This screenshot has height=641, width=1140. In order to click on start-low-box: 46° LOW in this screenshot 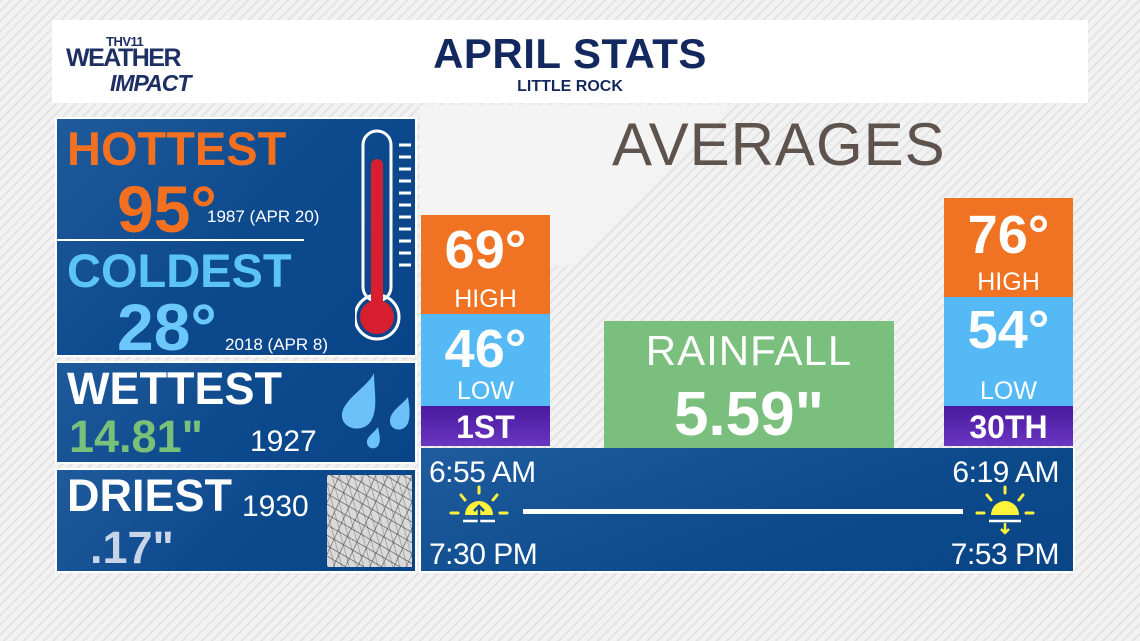, I will do `click(485, 360)`.